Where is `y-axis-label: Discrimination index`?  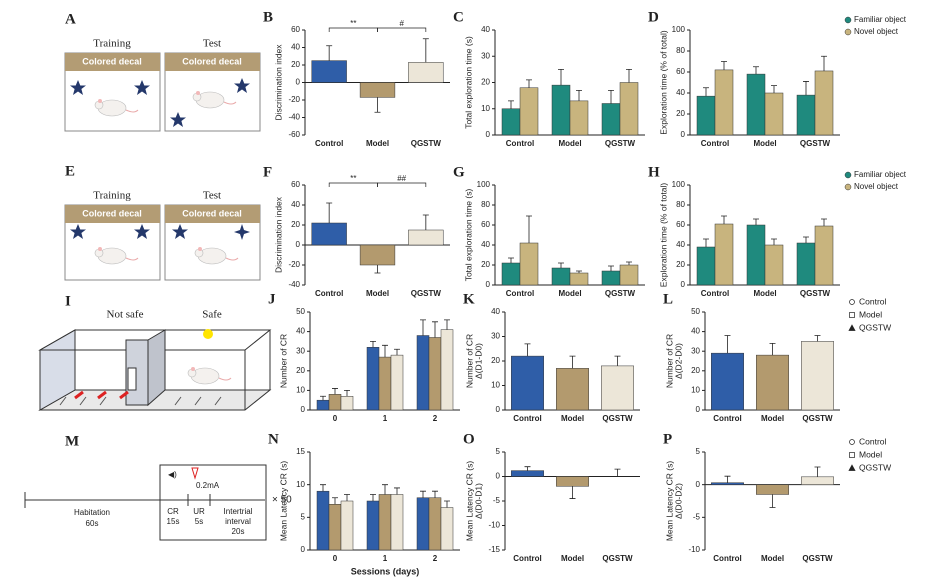
y-axis-label: Discrimination index is located at coordinates (278, 234).